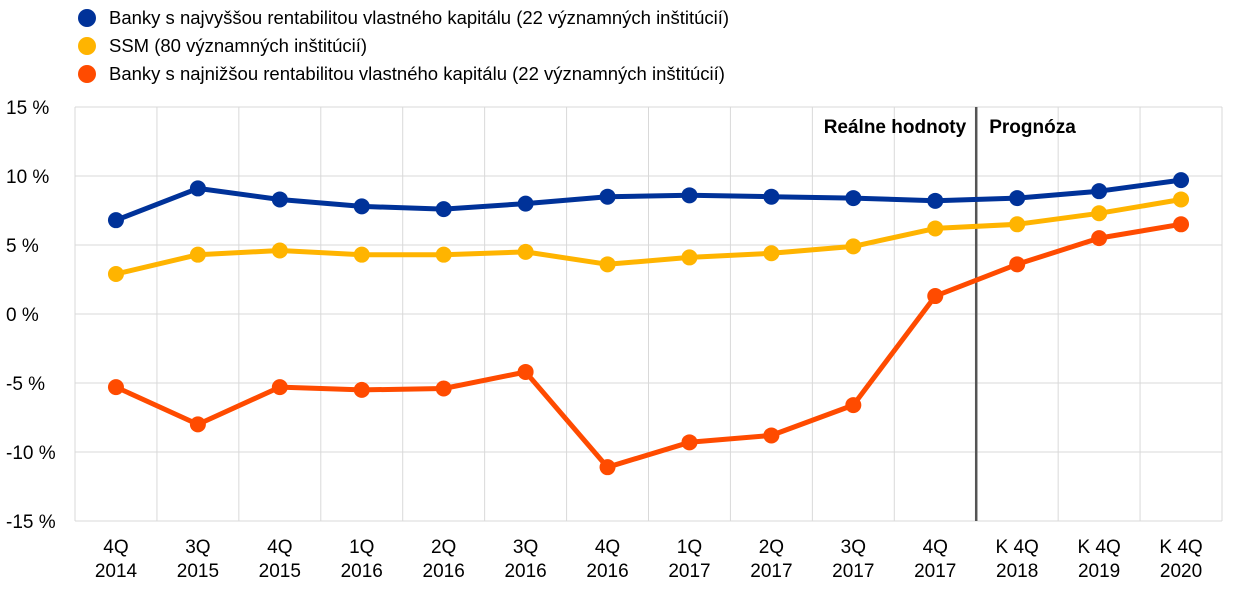 The height and width of the screenshot is (591, 1240). I want to click on y-tick-label: 0 %, so click(22, 315).